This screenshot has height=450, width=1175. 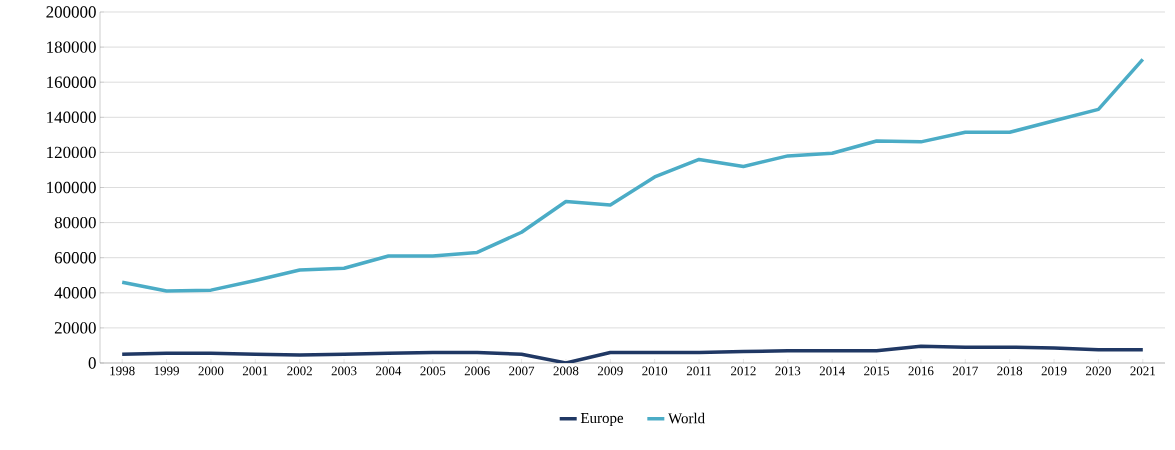 I want to click on x-tick-label: 2005, so click(x=433, y=371).